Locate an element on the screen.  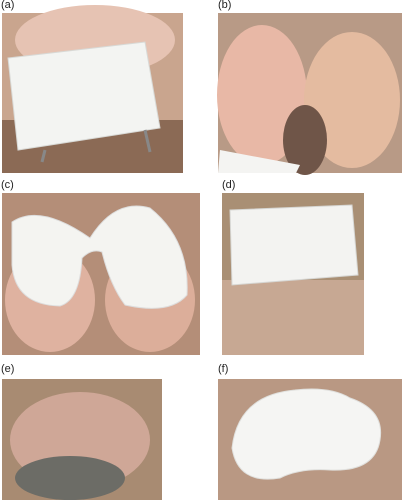
bone is located at coordinates (293, 317).